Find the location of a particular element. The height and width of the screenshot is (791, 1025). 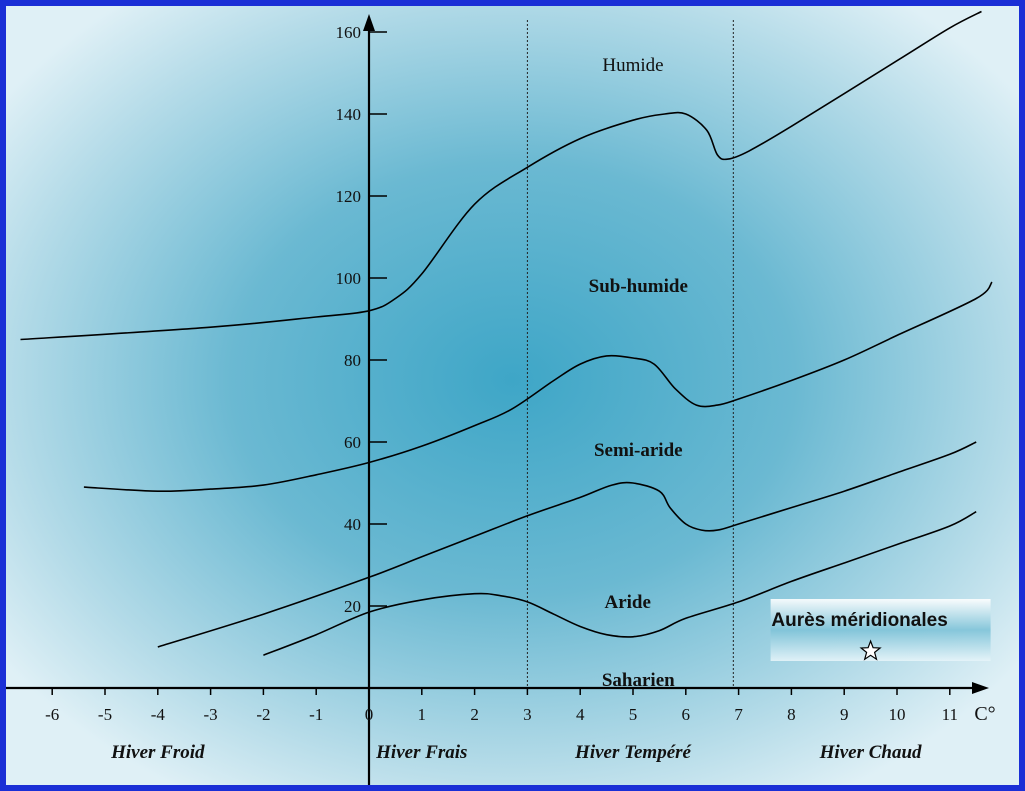

zone-label-semi-aride: Semi-aride is located at coordinates (638, 450).